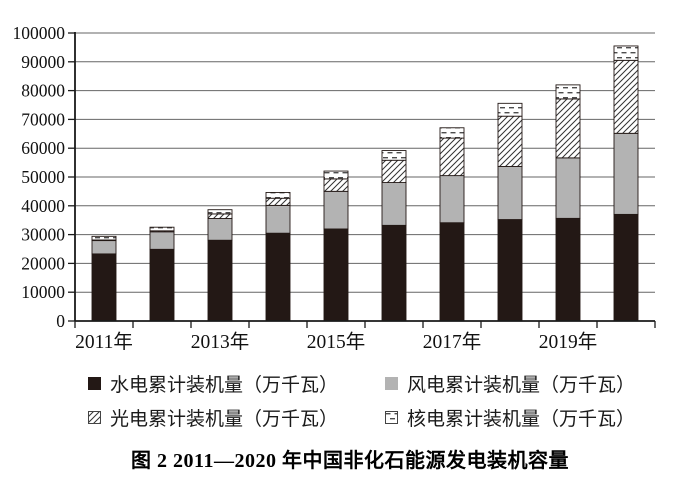  I want to click on y-axis-label: 70000, so click(43, 119).